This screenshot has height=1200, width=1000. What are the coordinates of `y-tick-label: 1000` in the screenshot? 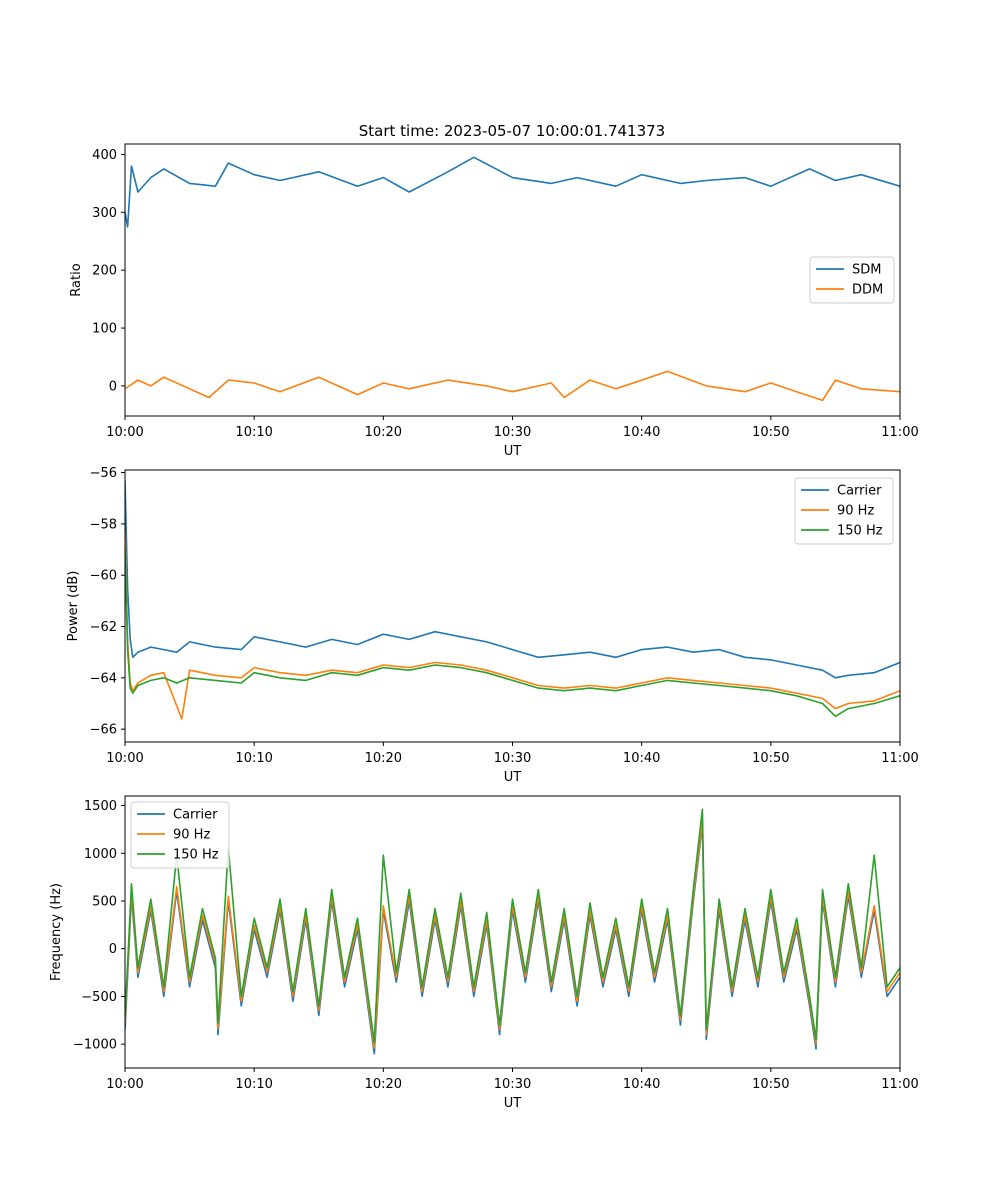 It's located at (100, 854).